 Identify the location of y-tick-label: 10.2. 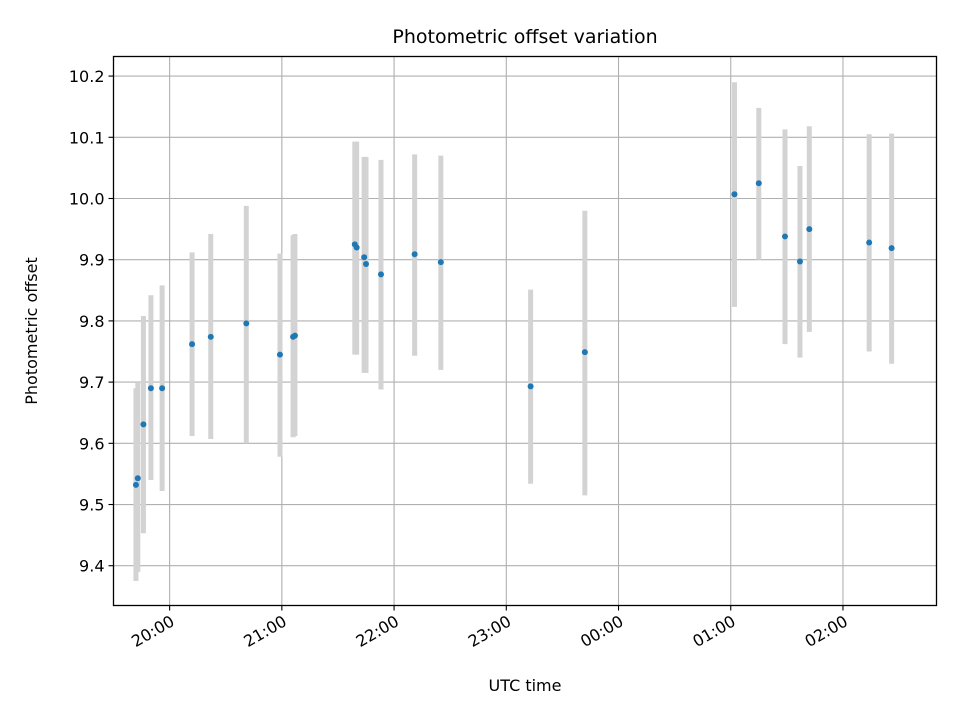
(87, 76).